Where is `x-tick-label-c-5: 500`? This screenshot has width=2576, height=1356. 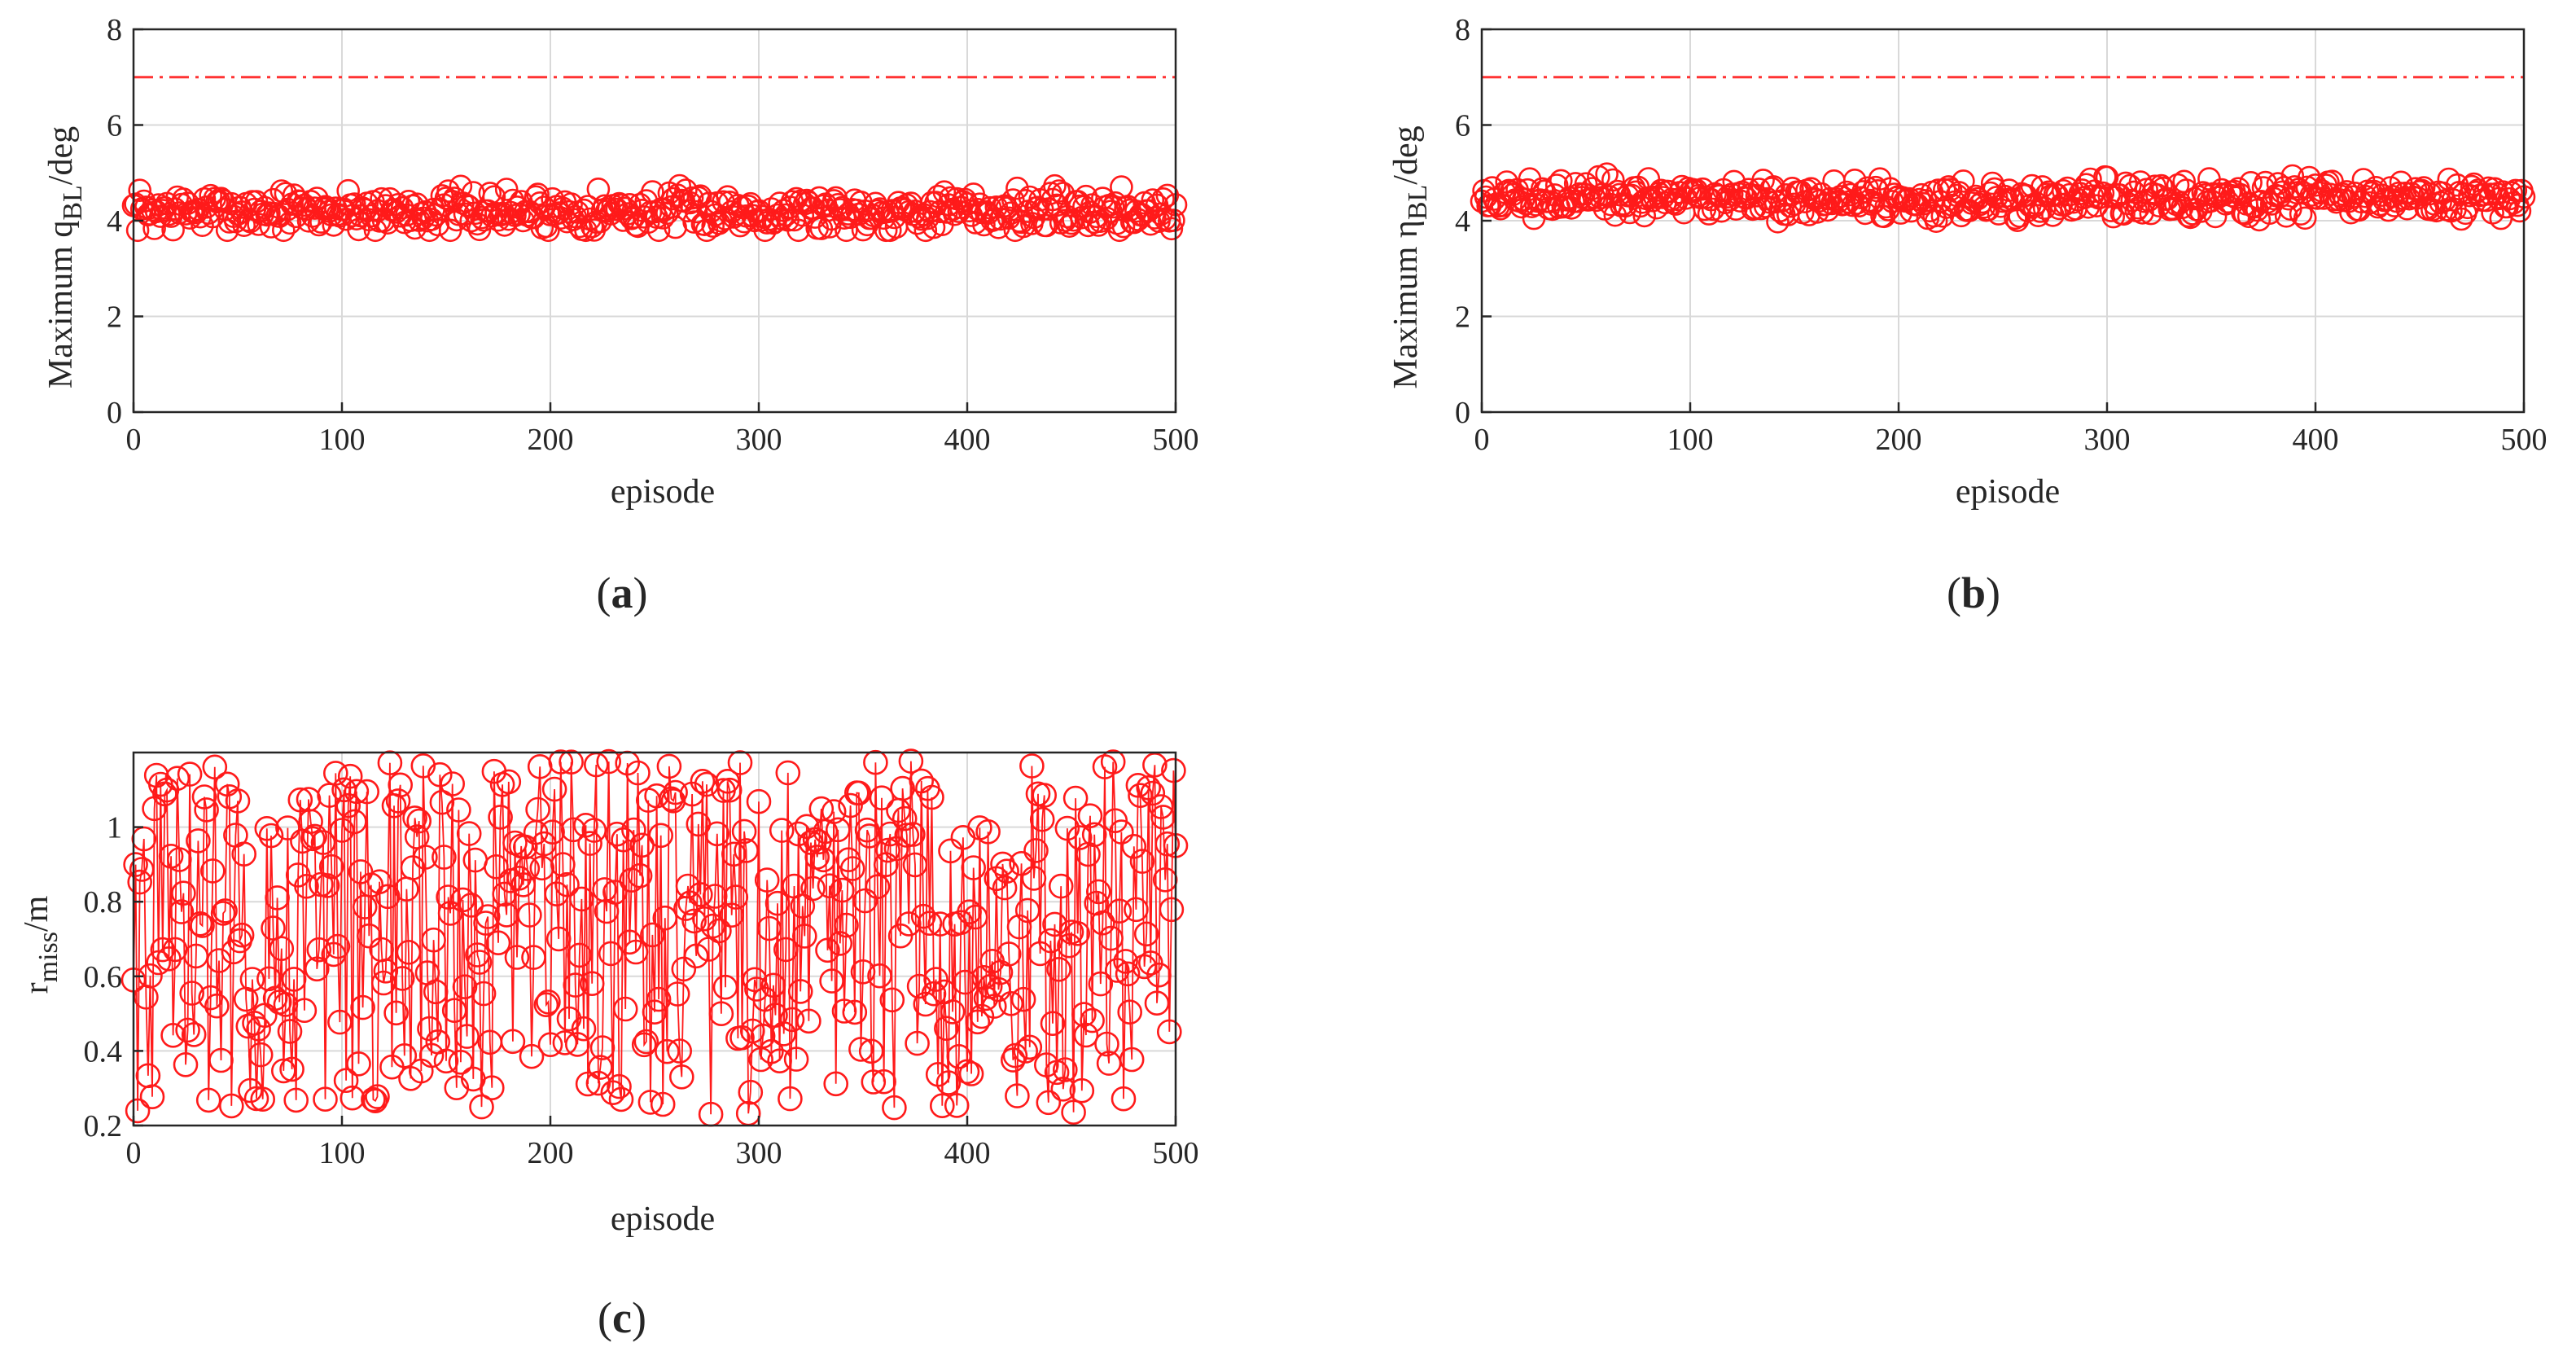
x-tick-label-c-5: 500 is located at coordinates (1176, 1153).